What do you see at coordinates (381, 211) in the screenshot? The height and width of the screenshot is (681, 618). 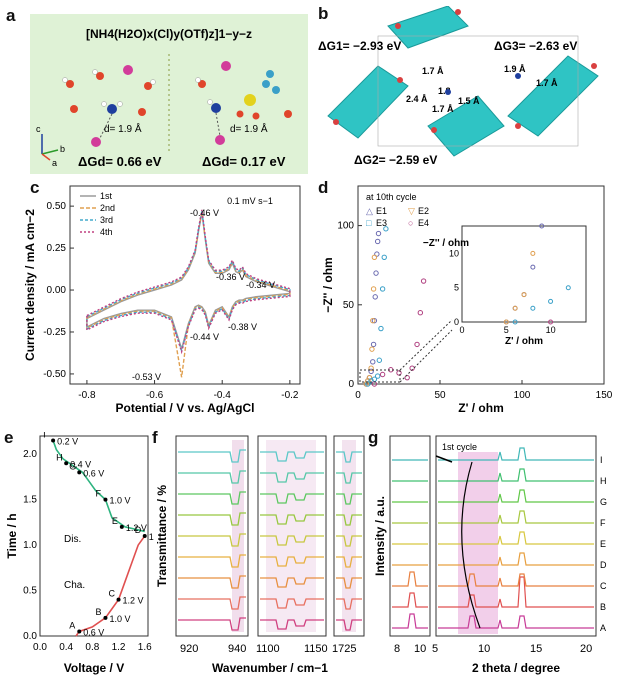 I see `svg-text: E1` at bounding box center [381, 211].